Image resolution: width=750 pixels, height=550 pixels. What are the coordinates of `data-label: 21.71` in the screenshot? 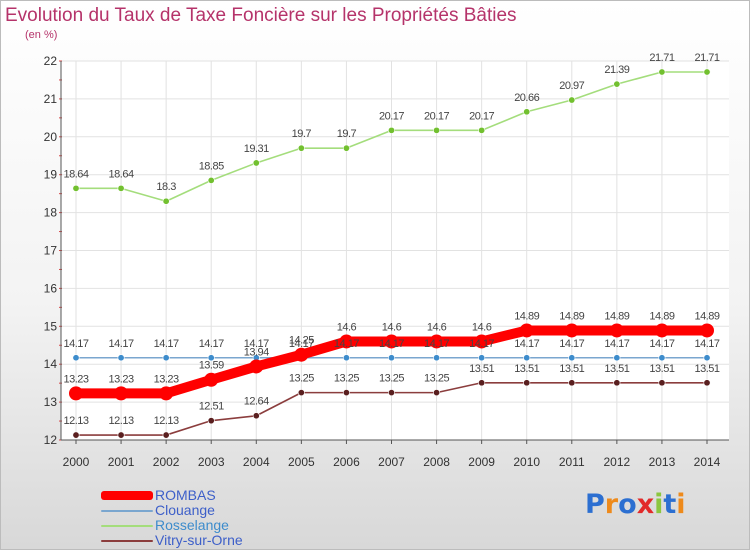 It's located at (706, 58).